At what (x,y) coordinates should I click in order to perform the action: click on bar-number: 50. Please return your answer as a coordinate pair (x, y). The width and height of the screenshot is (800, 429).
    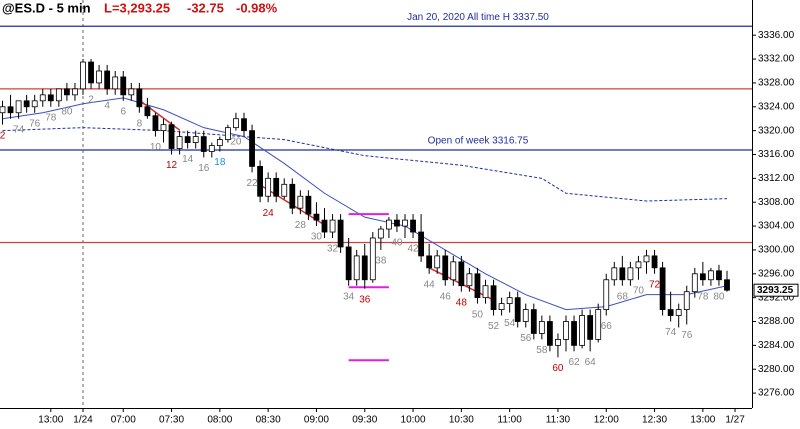
    Looking at the image, I should click on (478, 314).